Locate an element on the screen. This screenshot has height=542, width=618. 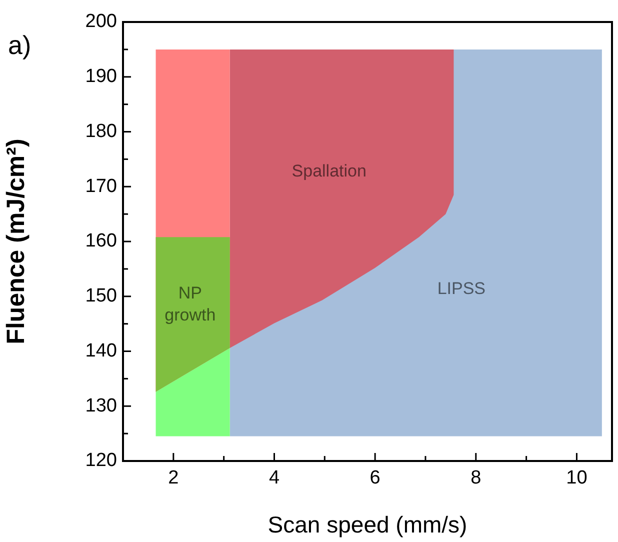
y-tick-label: 160 is located at coordinates (101, 241).